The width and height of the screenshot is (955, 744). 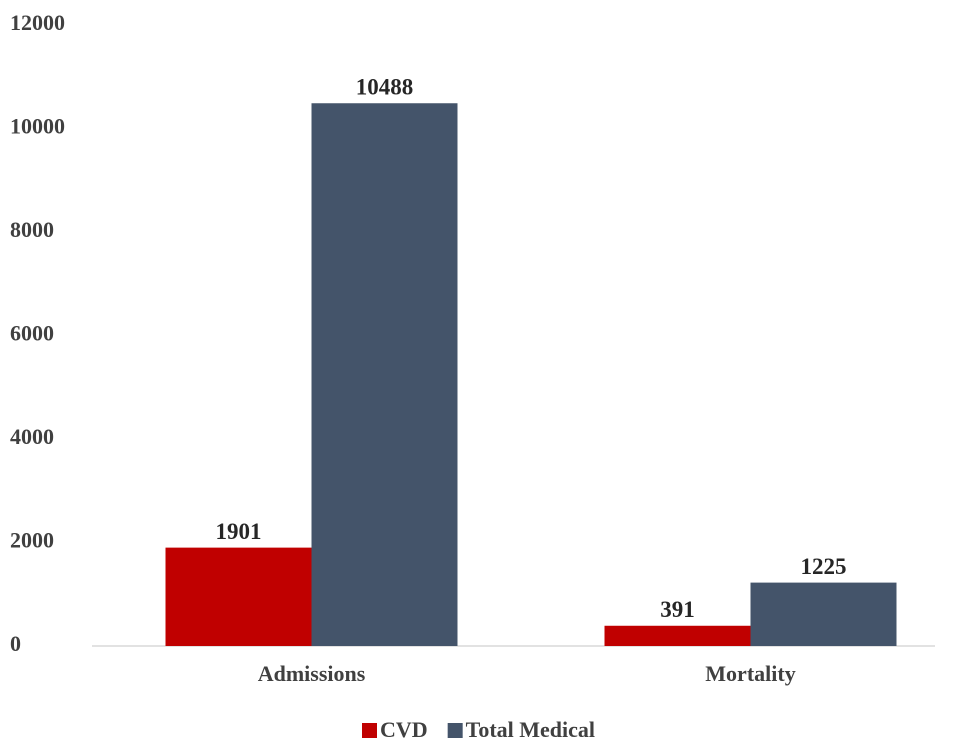 I want to click on y-tick-label: 0, so click(x=15, y=643).